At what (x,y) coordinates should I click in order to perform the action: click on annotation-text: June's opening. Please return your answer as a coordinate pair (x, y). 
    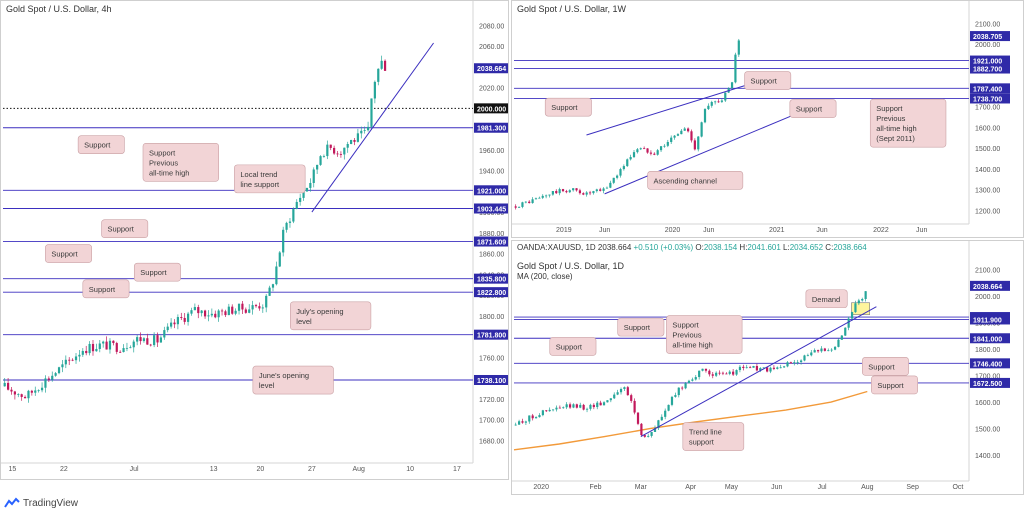
    Looking at the image, I should click on (284, 375).